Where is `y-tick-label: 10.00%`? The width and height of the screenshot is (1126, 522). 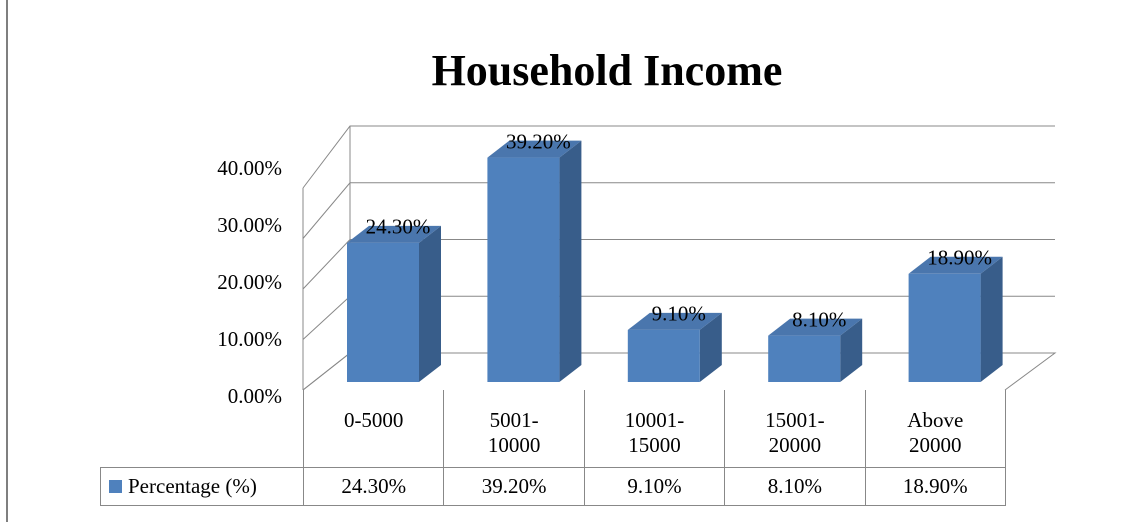
y-tick-label: 10.00% is located at coordinates (249, 339).